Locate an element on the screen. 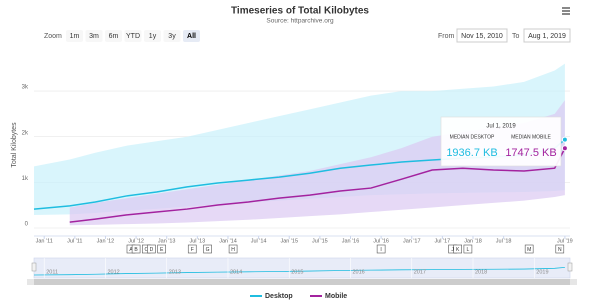 The image size is (600, 306). y-tick-label: 0 is located at coordinates (27, 225).